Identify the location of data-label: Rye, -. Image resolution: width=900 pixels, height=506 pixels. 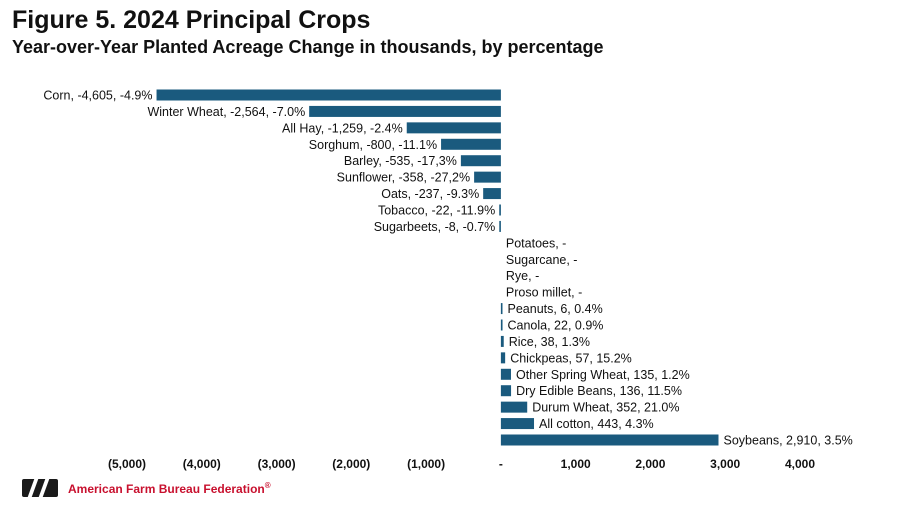
(522, 276).